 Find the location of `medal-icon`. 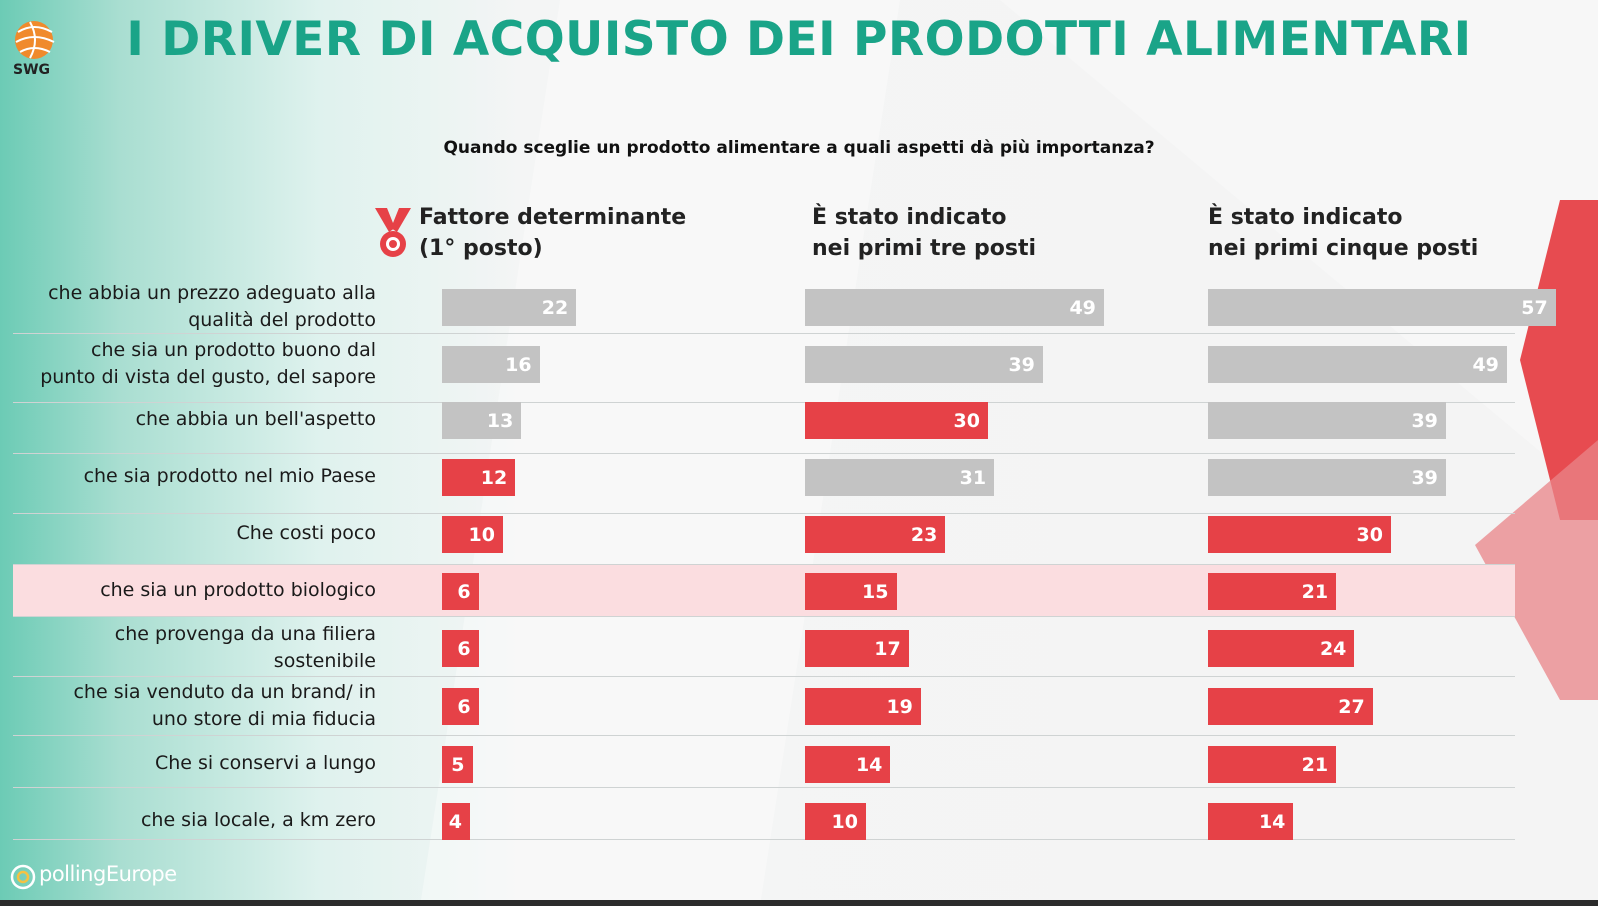

medal-icon is located at coordinates (393, 232).